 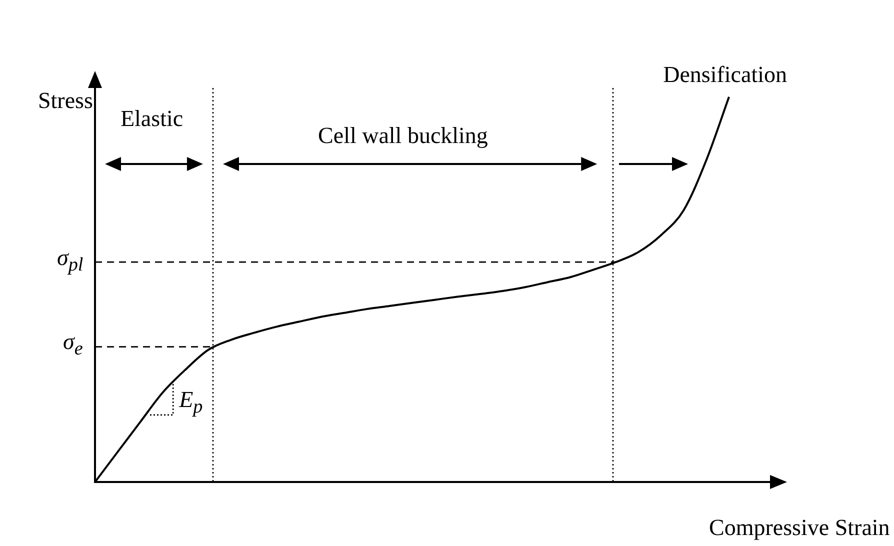 What do you see at coordinates (73, 344) in the screenshot?
I see `ref-line-label: σ$_{e}$` at bounding box center [73, 344].